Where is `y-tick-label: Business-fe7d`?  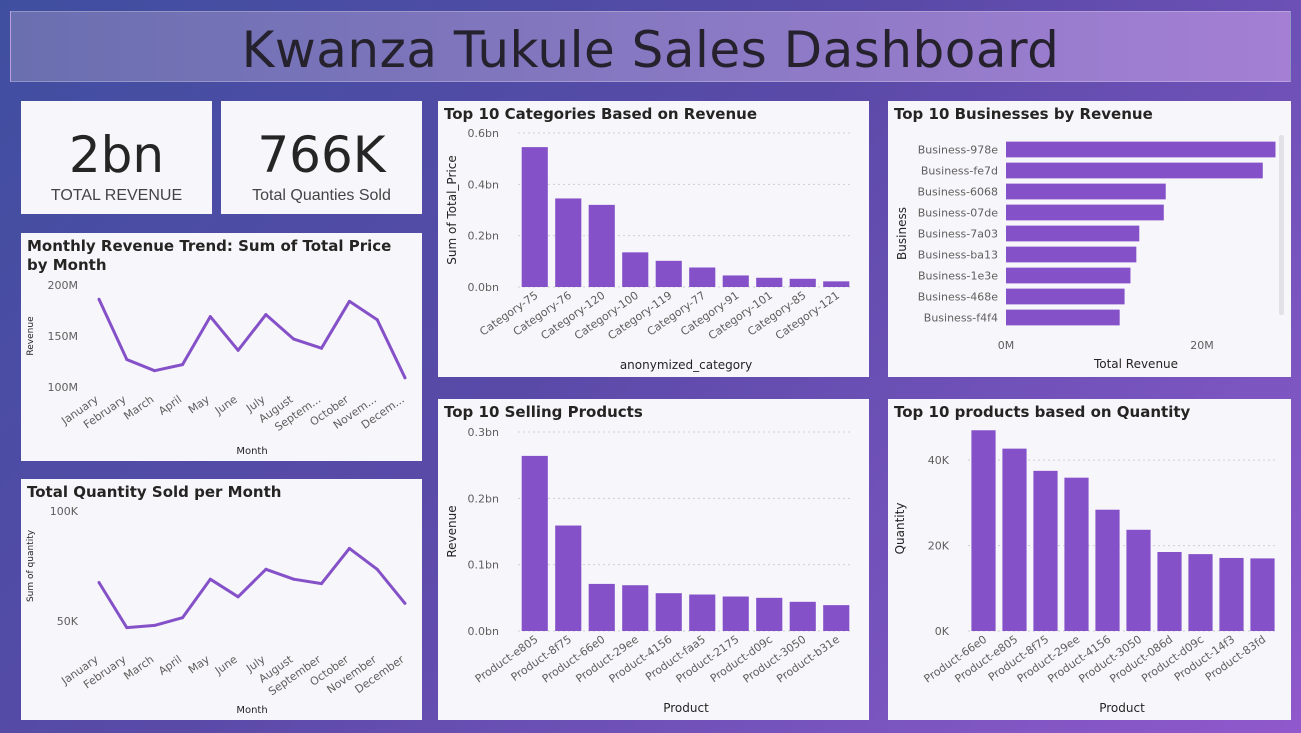
y-tick-label: Business-fe7d is located at coordinates (959, 171).